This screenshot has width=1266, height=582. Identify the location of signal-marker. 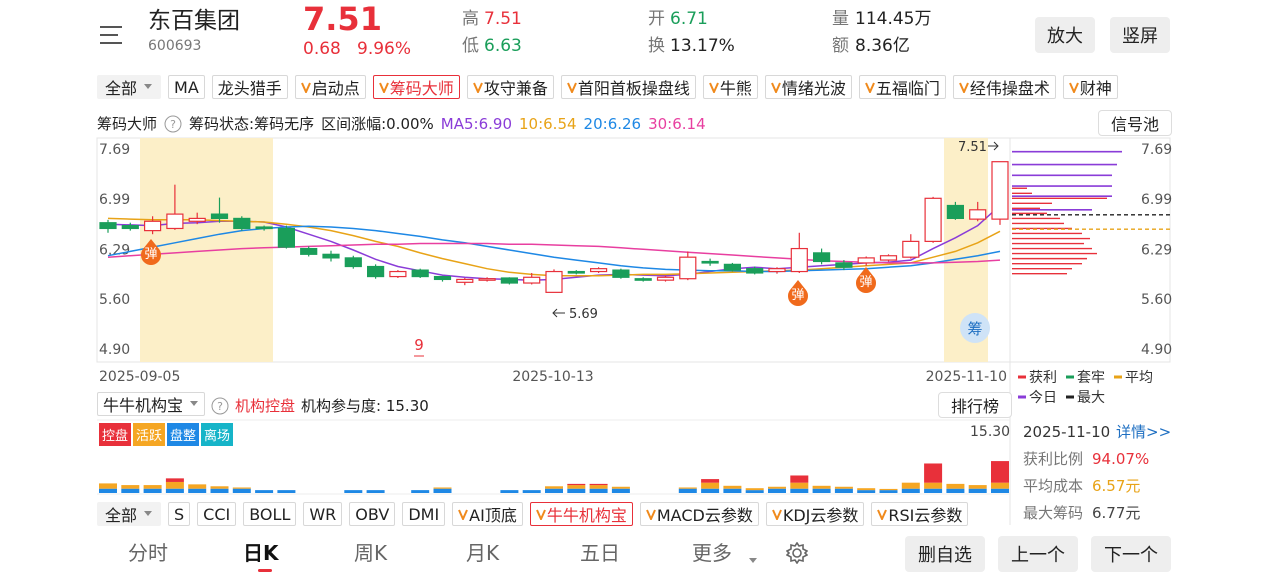
(866, 280).